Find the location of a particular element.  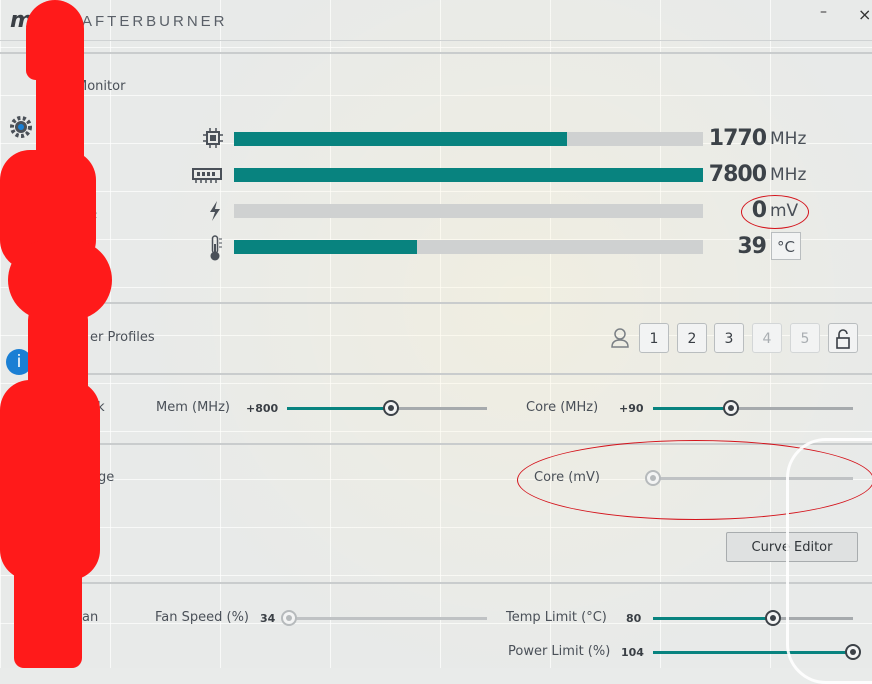

power-limit-slider-knob is located at coordinates (853, 652).